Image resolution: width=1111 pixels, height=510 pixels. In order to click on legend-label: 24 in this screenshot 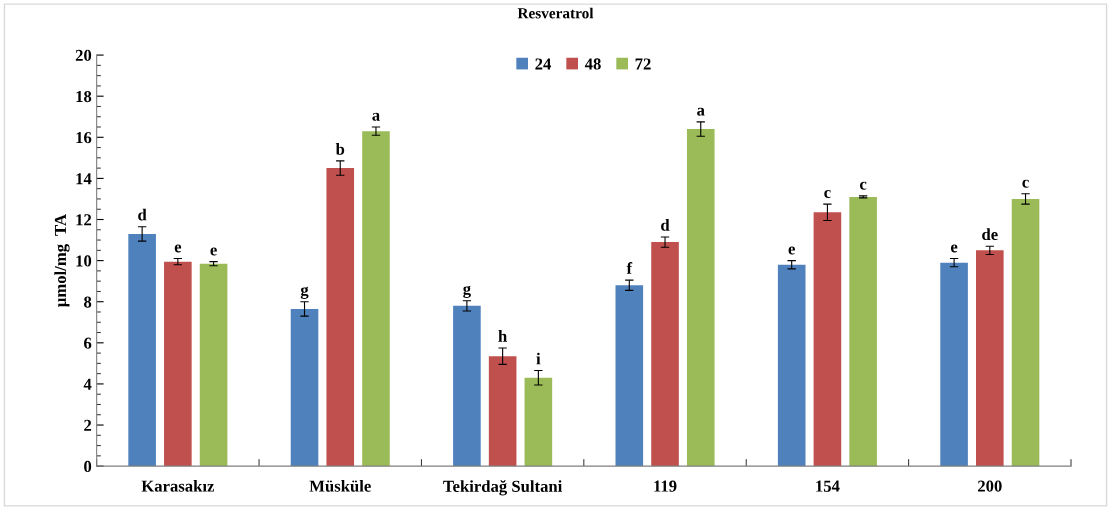, I will do `click(543, 64)`.